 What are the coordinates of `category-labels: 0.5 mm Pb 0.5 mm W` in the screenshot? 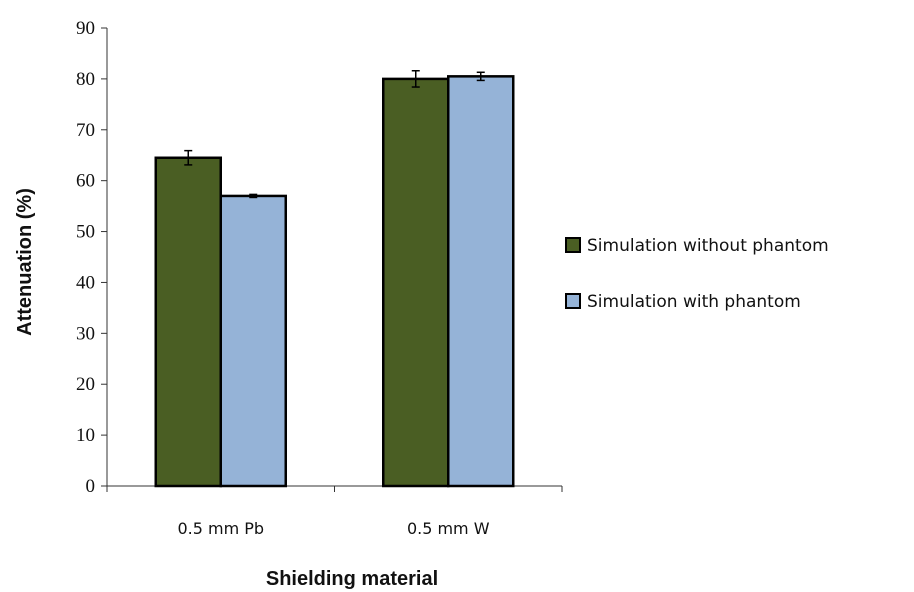 It's located at (333, 528).